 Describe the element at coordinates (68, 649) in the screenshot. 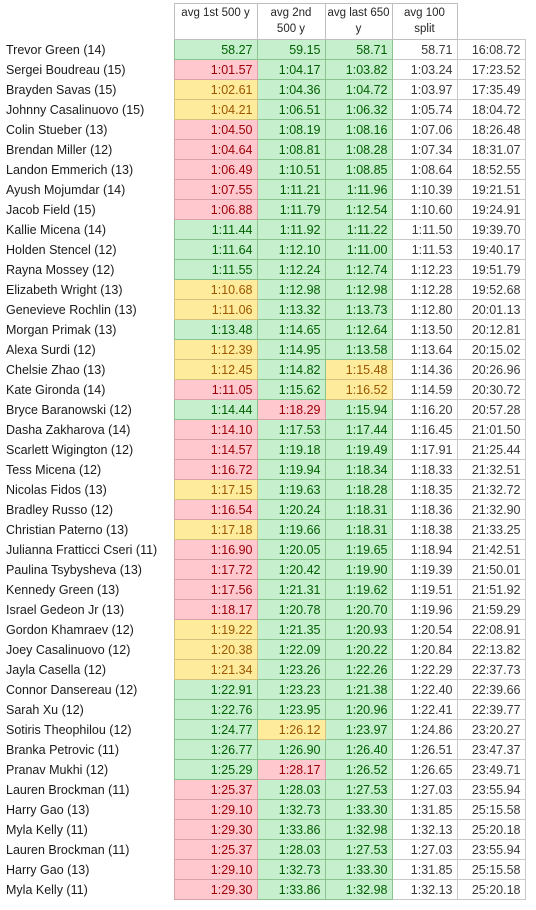

I see `name-cell: Joey Casalinuovo (12)` at that location.